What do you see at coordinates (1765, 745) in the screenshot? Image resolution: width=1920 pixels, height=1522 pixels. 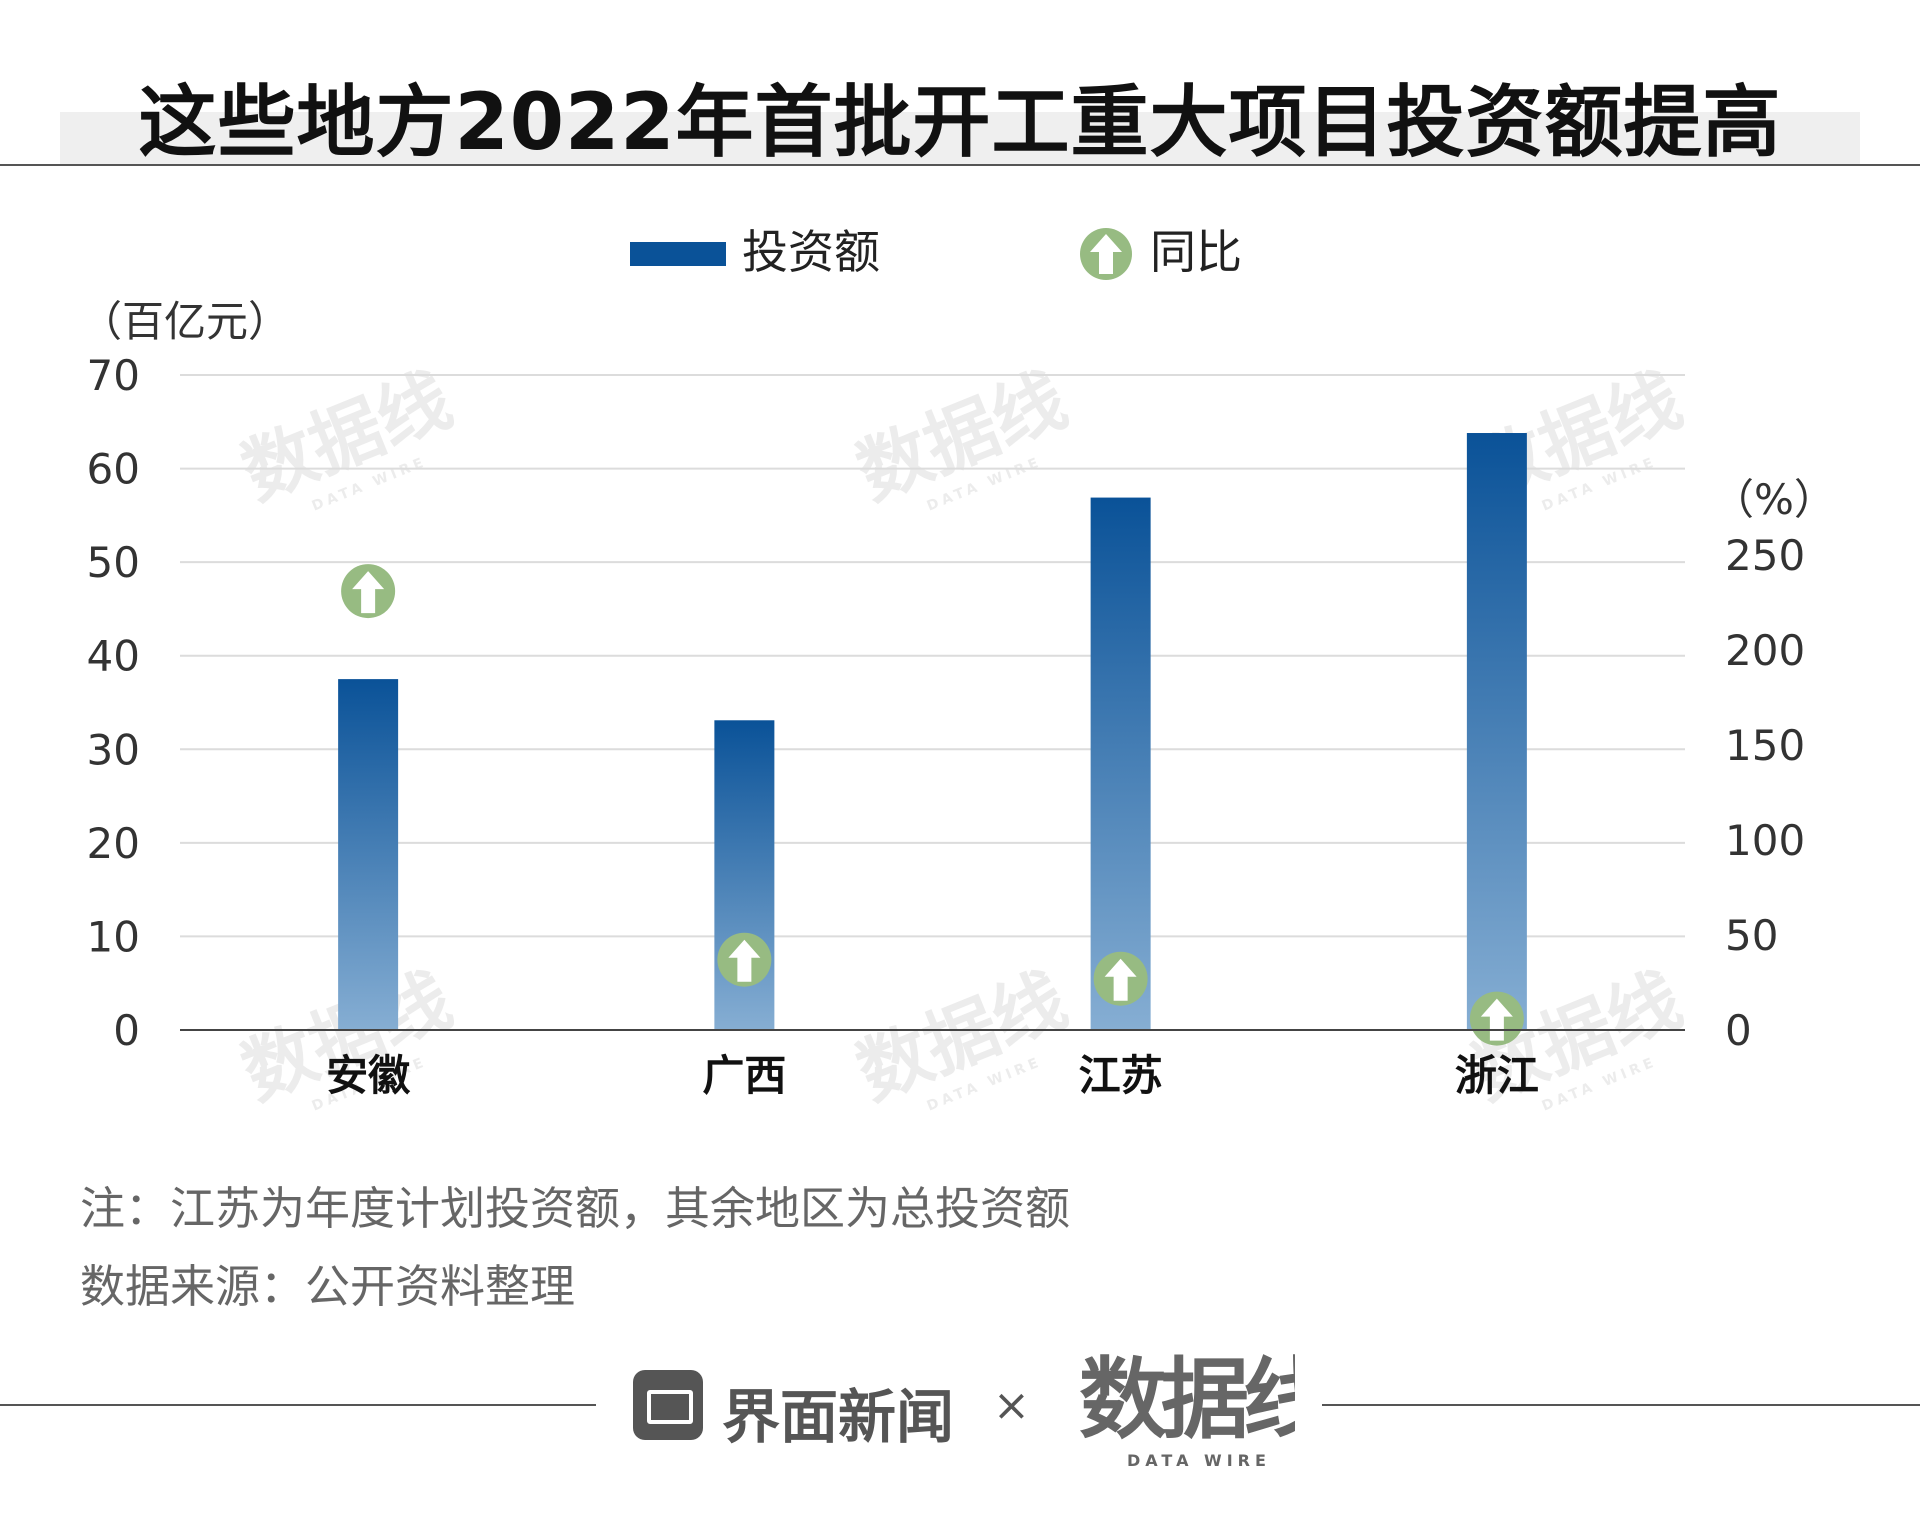 I see `right-tick-label: 150` at bounding box center [1765, 745].